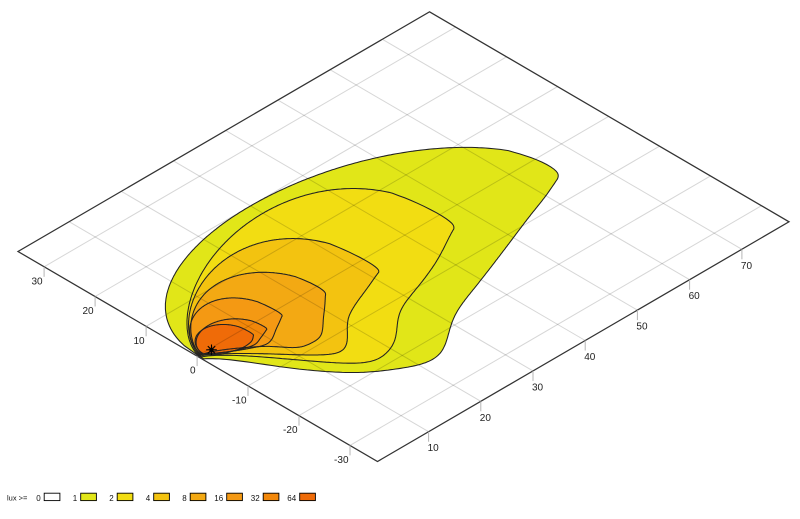 The width and height of the screenshot is (800, 519). I want to click on svg-text: 1, so click(75, 498).